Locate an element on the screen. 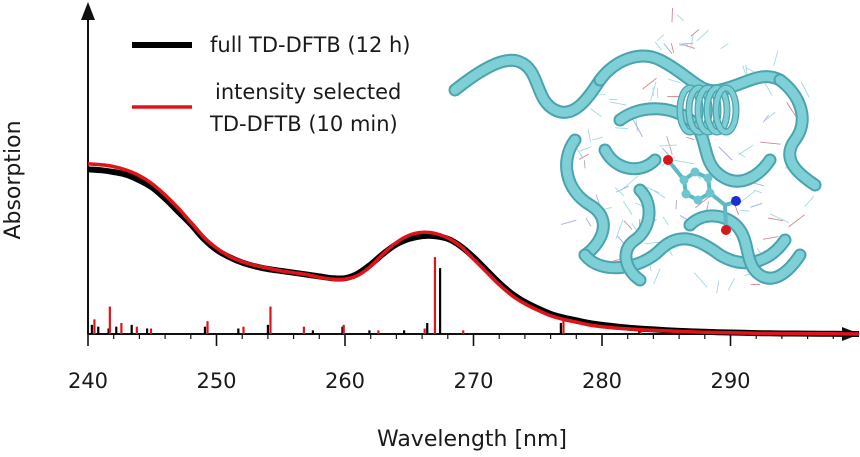 The height and width of the screenshot is (457, 860). x-tick-label: 260 is located at coordinates (345, 381).